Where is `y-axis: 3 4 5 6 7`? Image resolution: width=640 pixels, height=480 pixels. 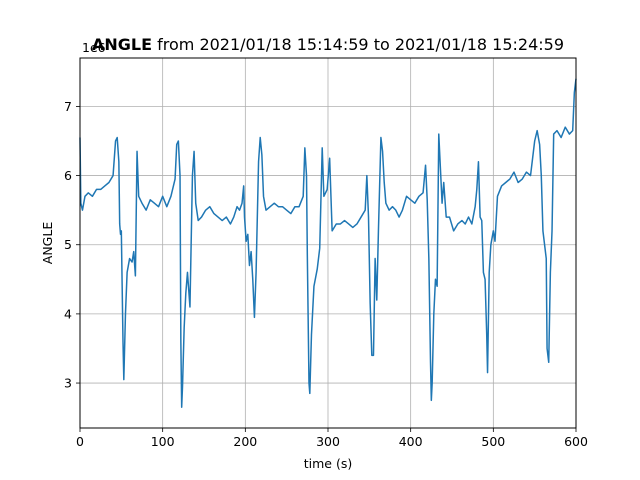
y-axis: 3 4 5 6 7 is located at coordinates (72, 245).